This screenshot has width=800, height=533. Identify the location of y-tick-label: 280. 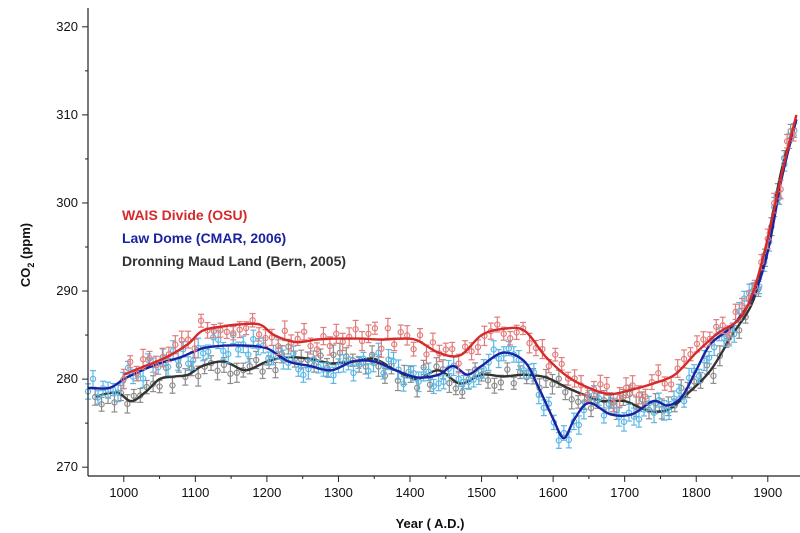
(67, 378).